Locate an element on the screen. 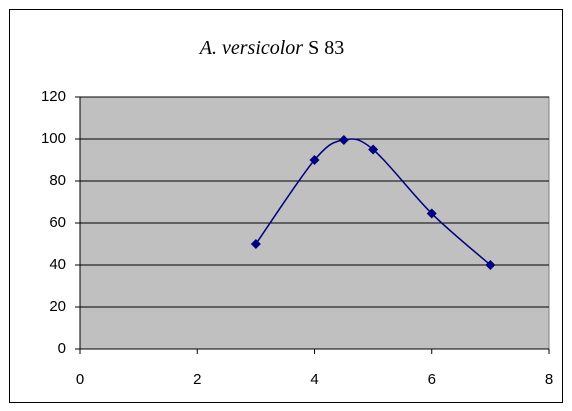 The height and width of the screenshot is (411, 572). y-tick-label: 120 is located at coordinates (53, 96).